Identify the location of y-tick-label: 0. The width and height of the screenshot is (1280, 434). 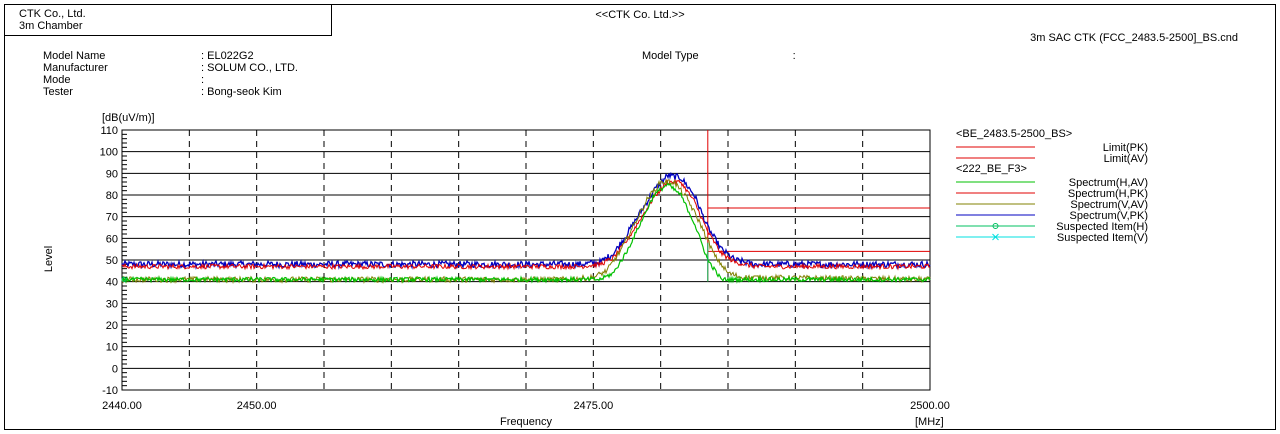
(115, 369).